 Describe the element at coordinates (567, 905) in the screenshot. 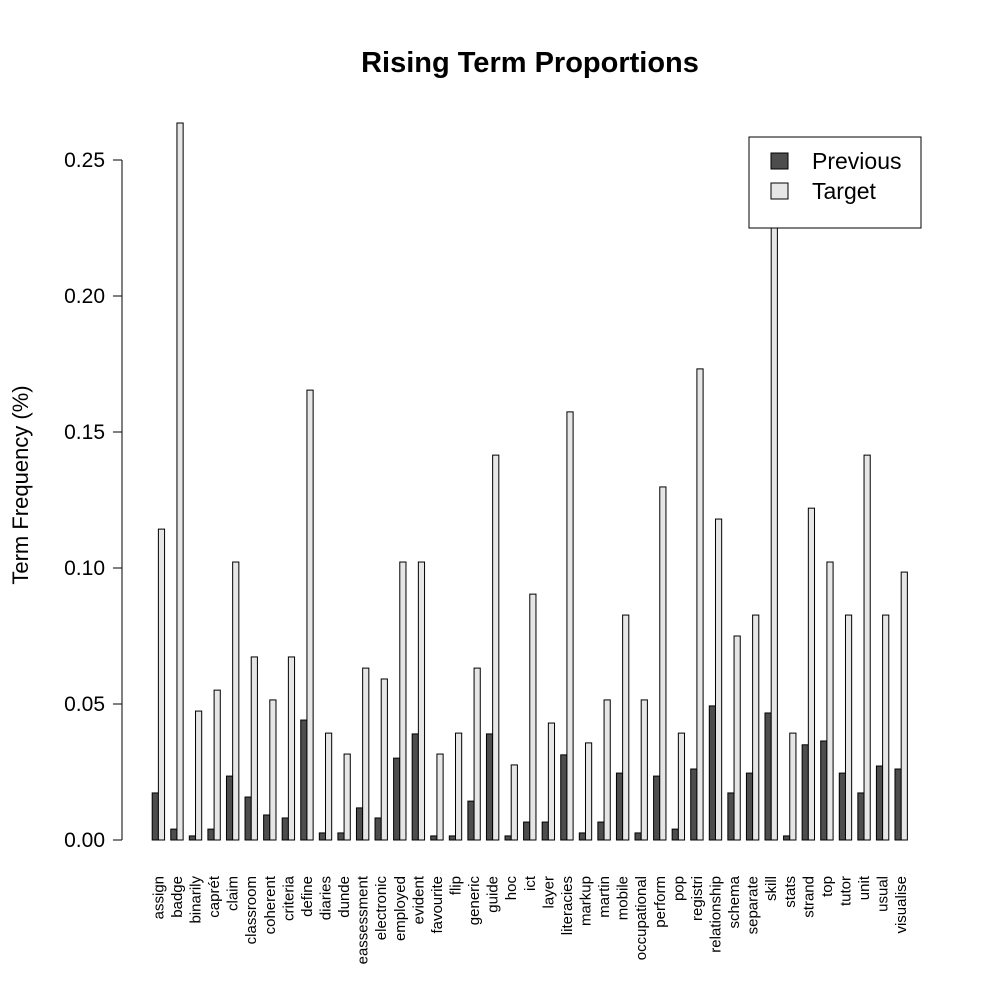

I see `x-tick-label: literacies` at that location.